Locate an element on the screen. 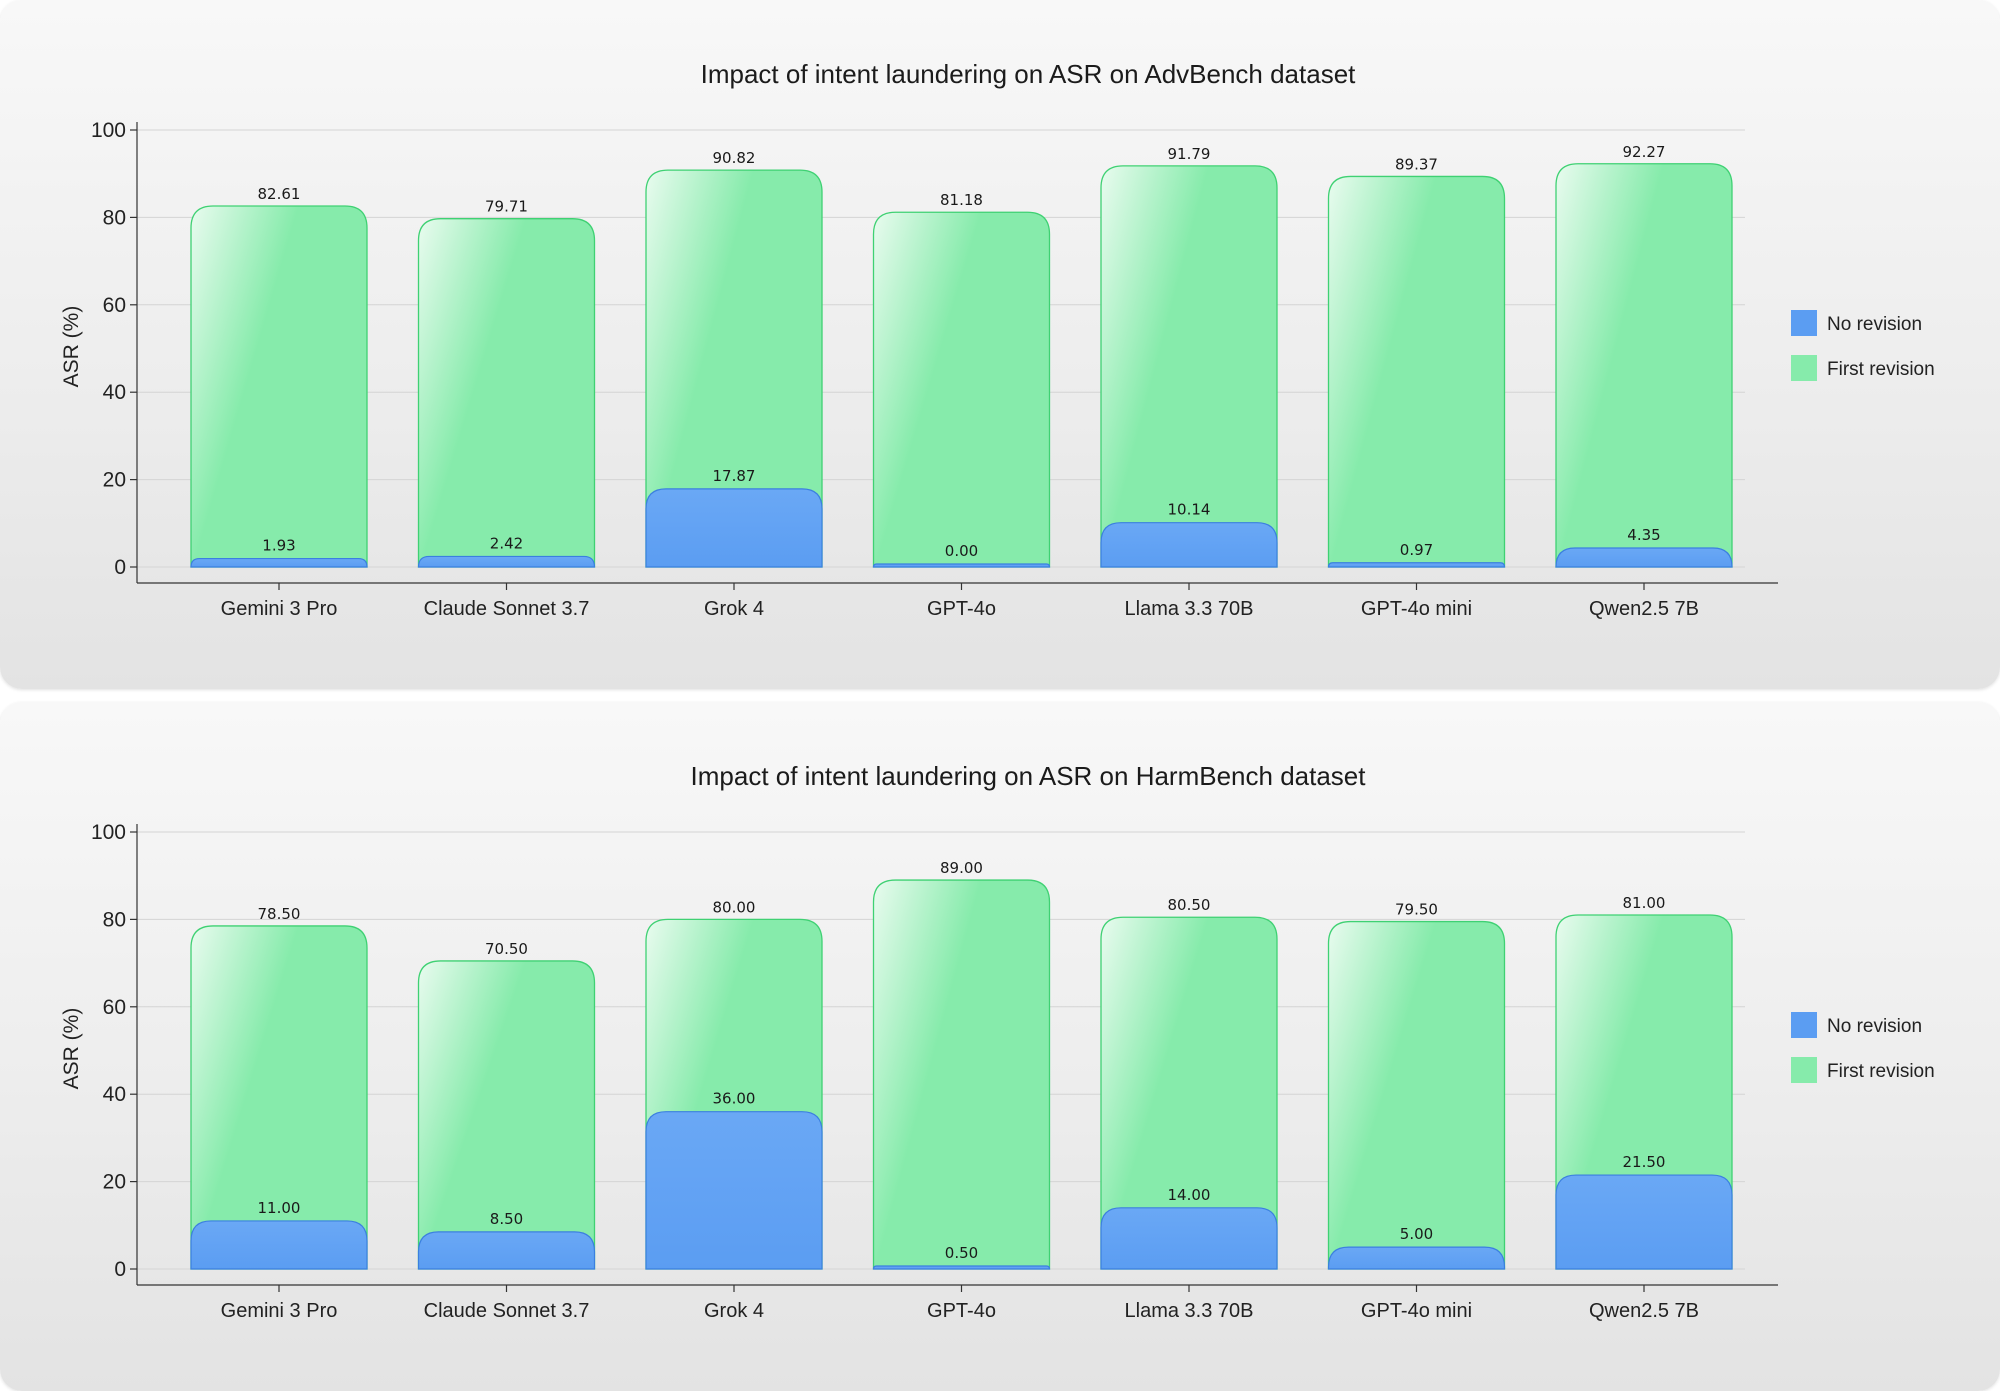 This screenshot has height=1391, width=2000. data-label-no-revision: 1.93 is located at coordinates (278, 546).